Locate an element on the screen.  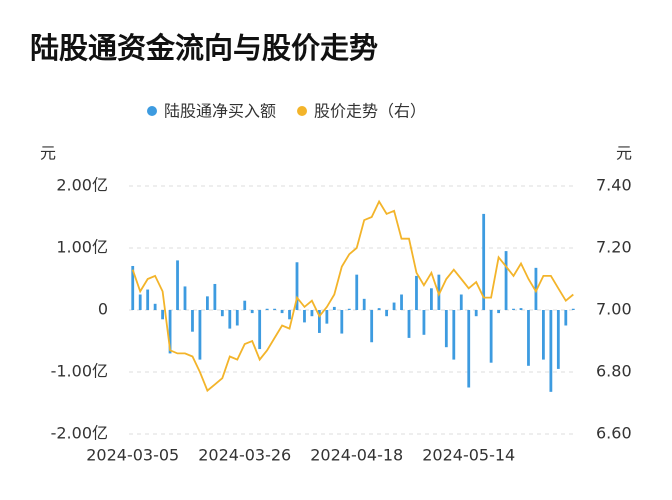
y2-tick-label: 7.20 is located at coordinates (614, 247).